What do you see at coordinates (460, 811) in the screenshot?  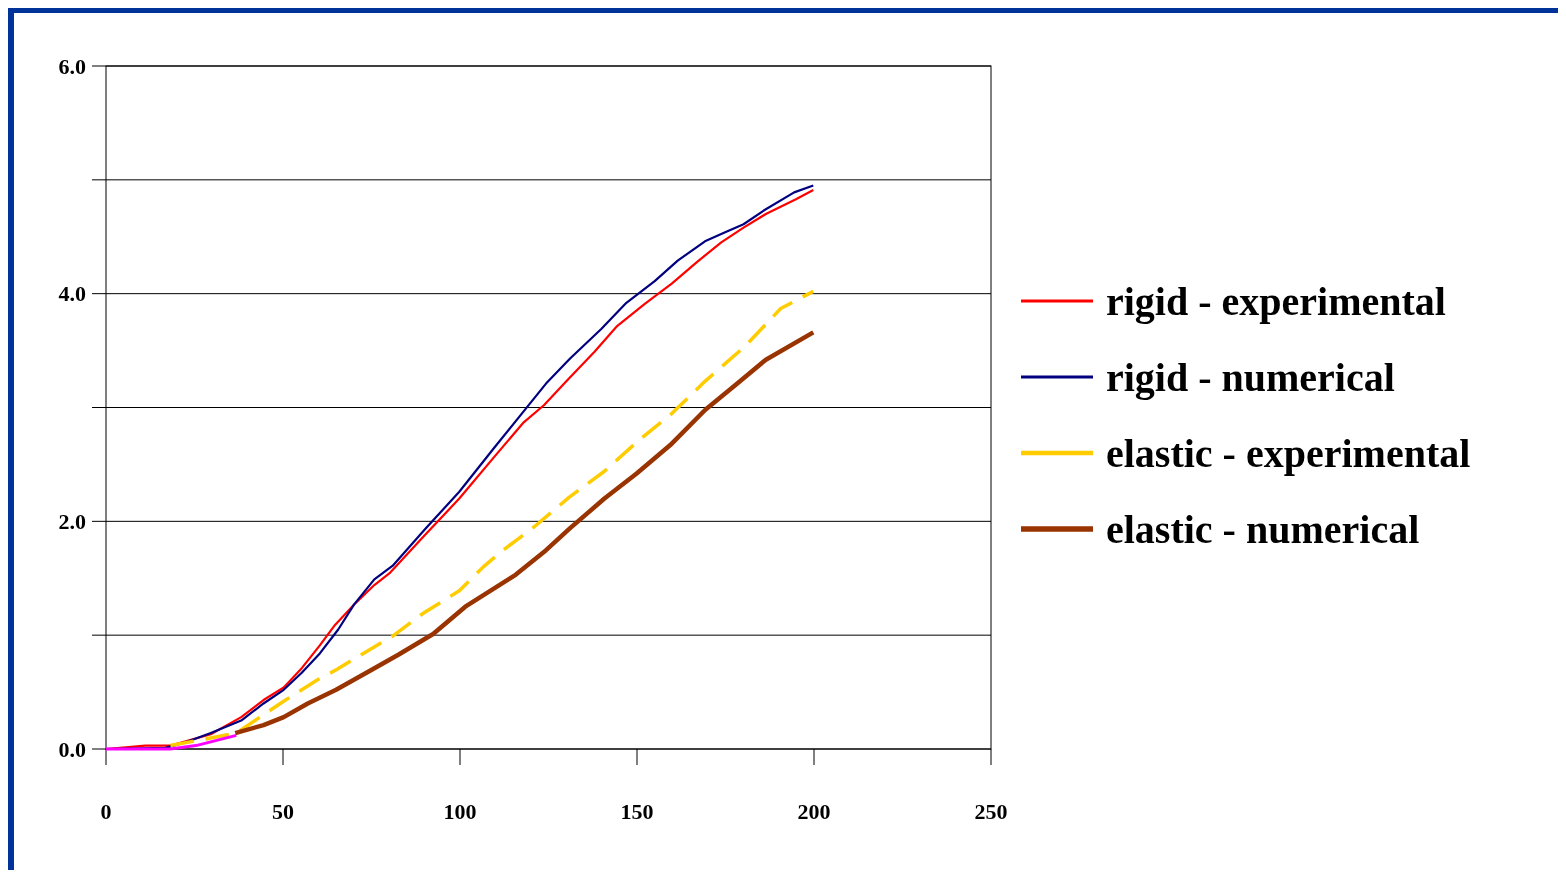 I see `x-tick-label: 100` at bounding box center [460, 811].